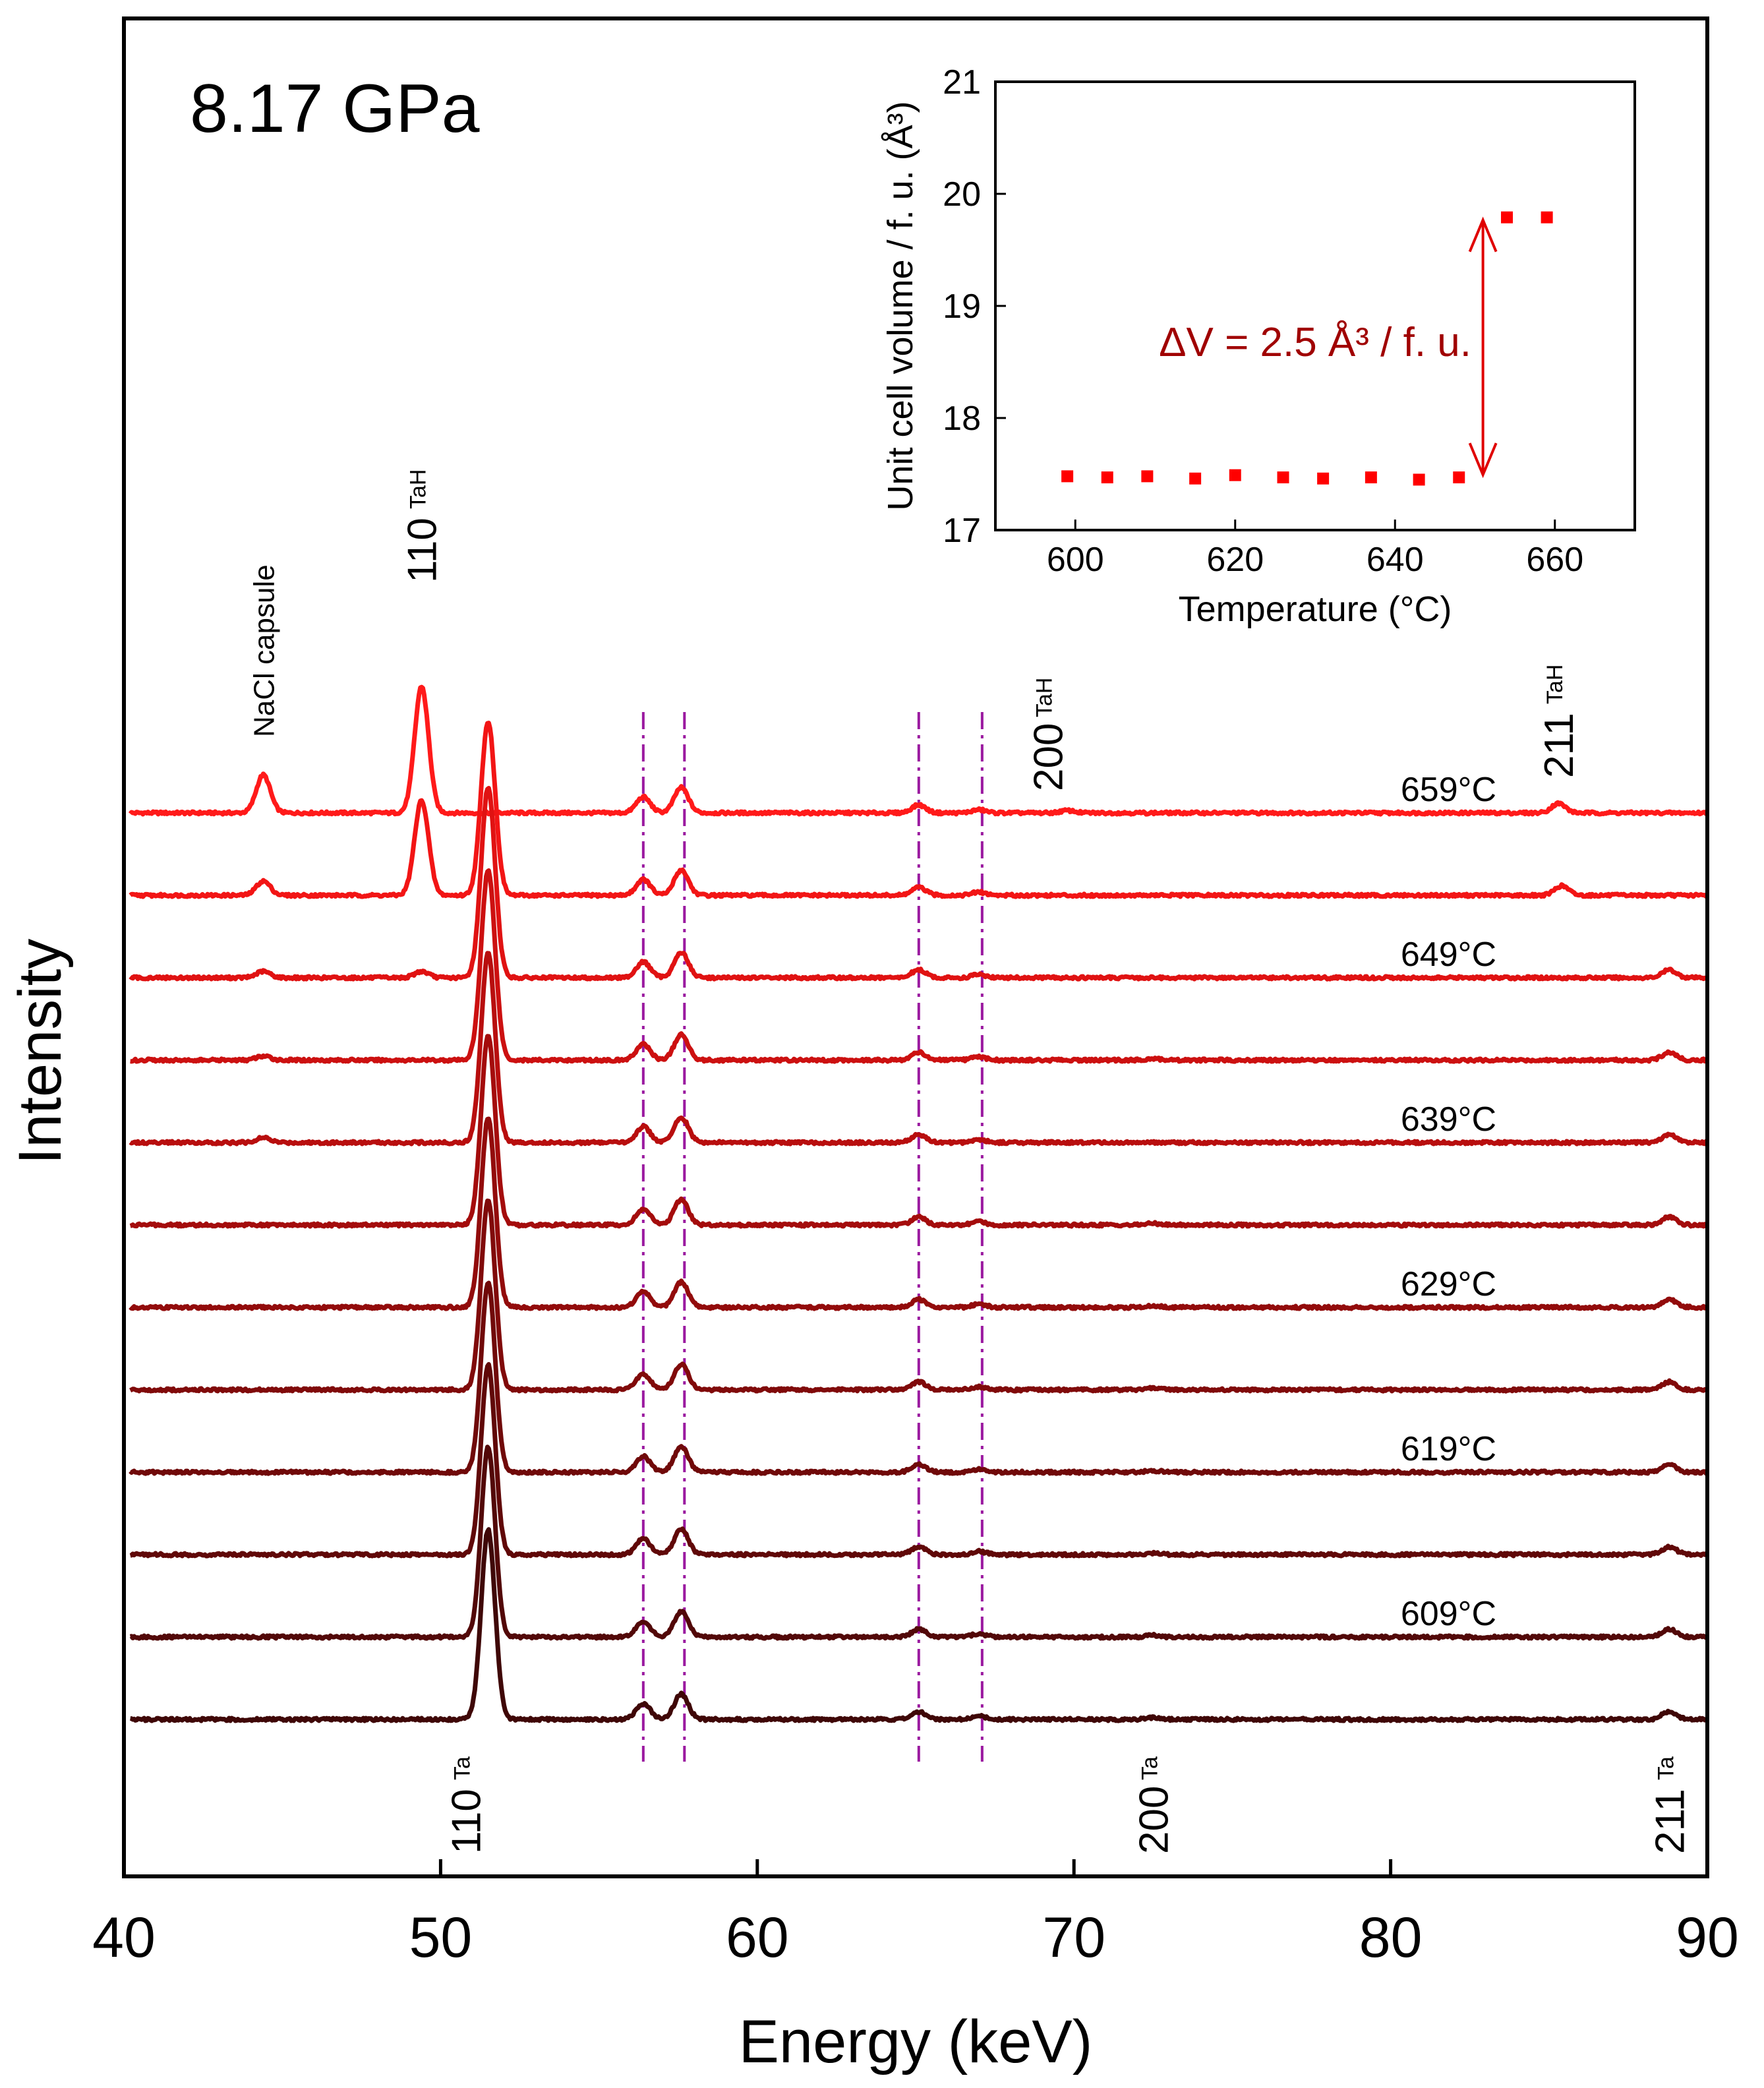  Describe the element at coordinates (1235, 560) in the screenshot. I see `inset-x-tick-label: 620` at that location.